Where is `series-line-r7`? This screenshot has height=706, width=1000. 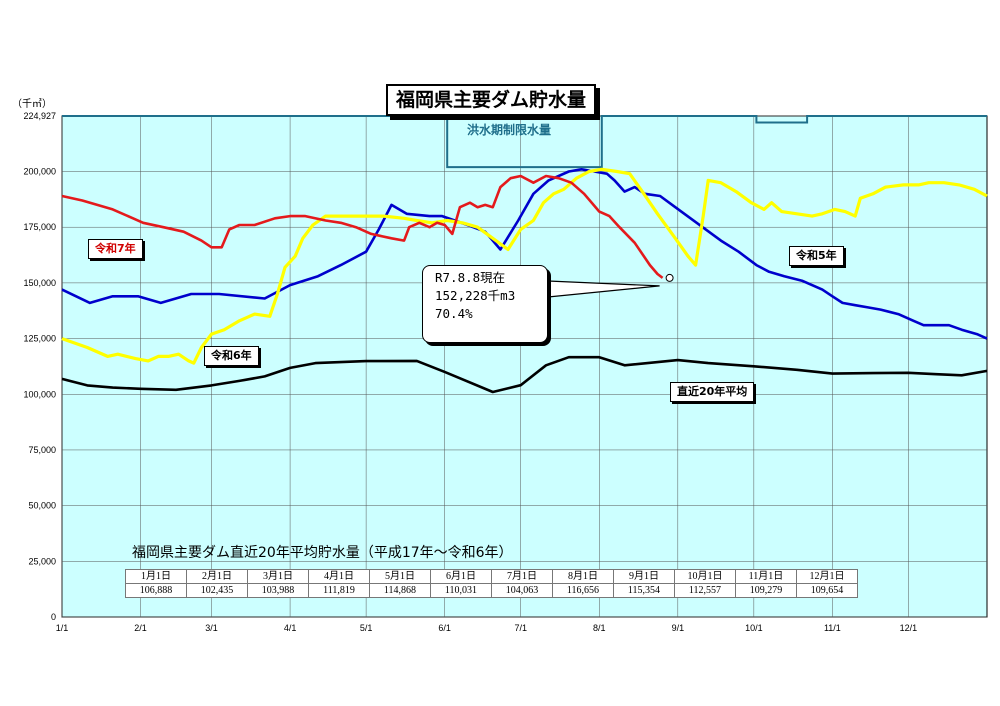
series-line-r7 is located at coordinates (362, 226).